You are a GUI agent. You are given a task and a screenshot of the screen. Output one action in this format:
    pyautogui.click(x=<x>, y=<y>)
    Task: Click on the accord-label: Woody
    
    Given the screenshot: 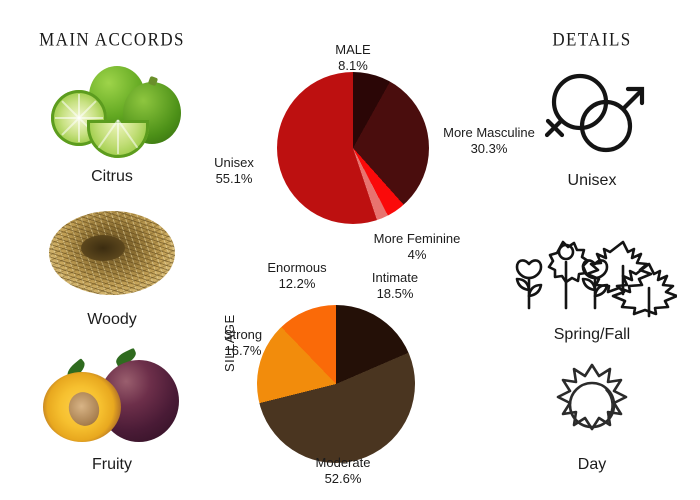 What is the action you would take?
    pyautogui.click(x=112, y=319)
    